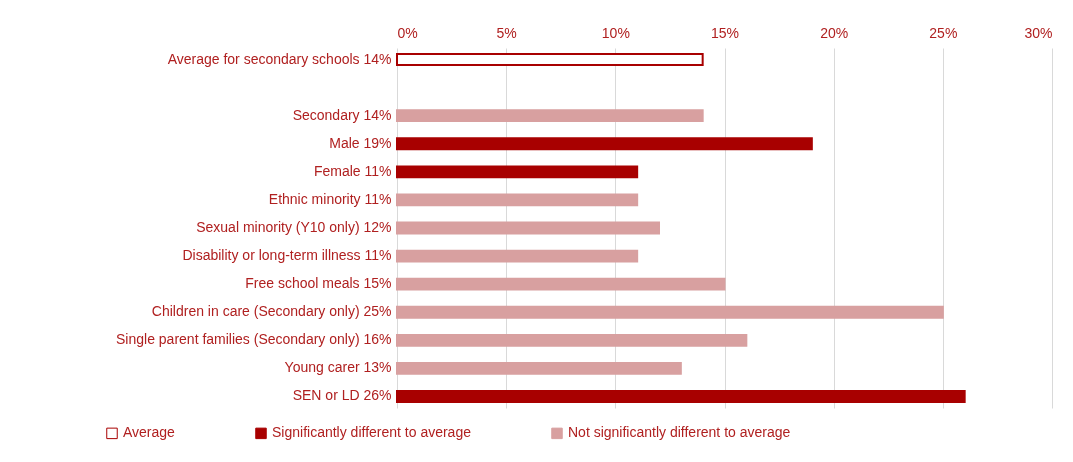 The image size is (1073, 462). What do you see at coordinates (271, 311) in the screenshot?
I see `y-tick-label: Children in care (Secondary only) 25%` at bounding box center [271, 311].